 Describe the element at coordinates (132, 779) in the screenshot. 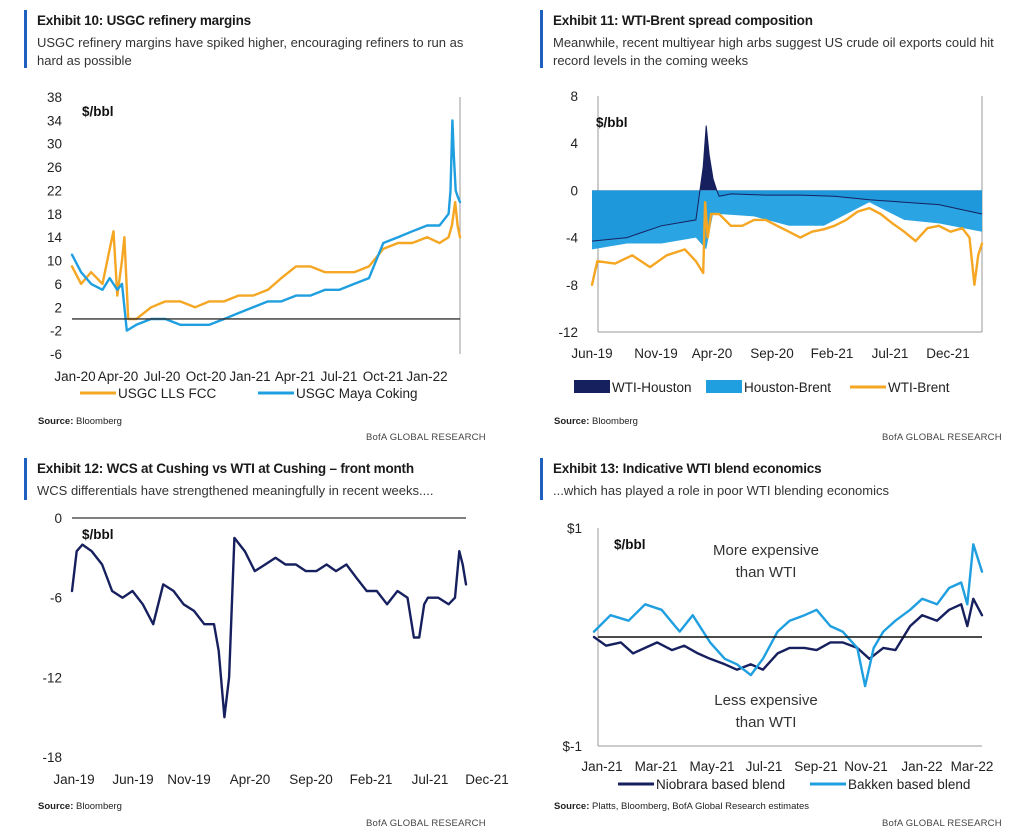

I see `x-tick-label: Jun-19` at that location.